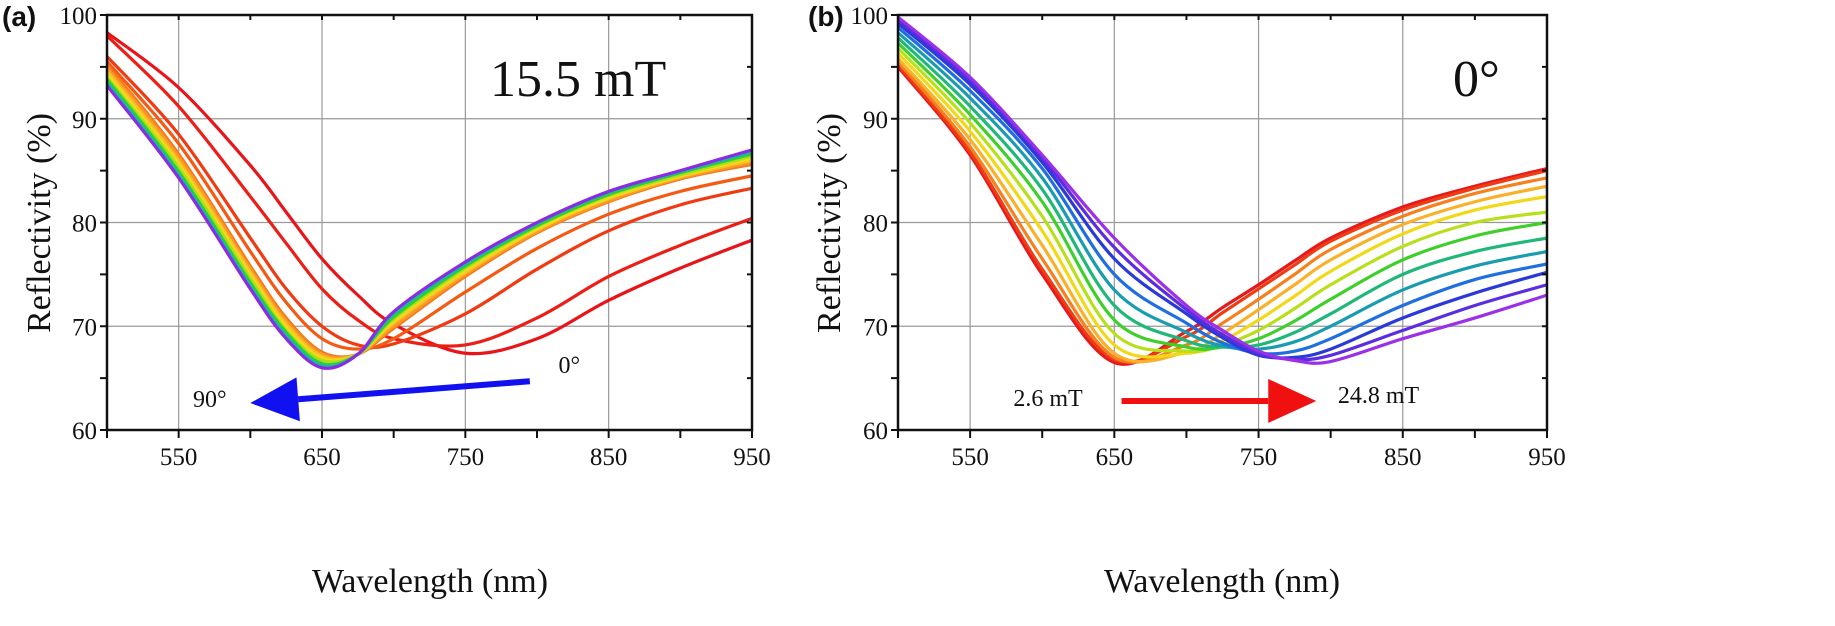  Describe the element at coordinates (210, 400) in the screenshot. I see `annotation-label: 90°` at that location.